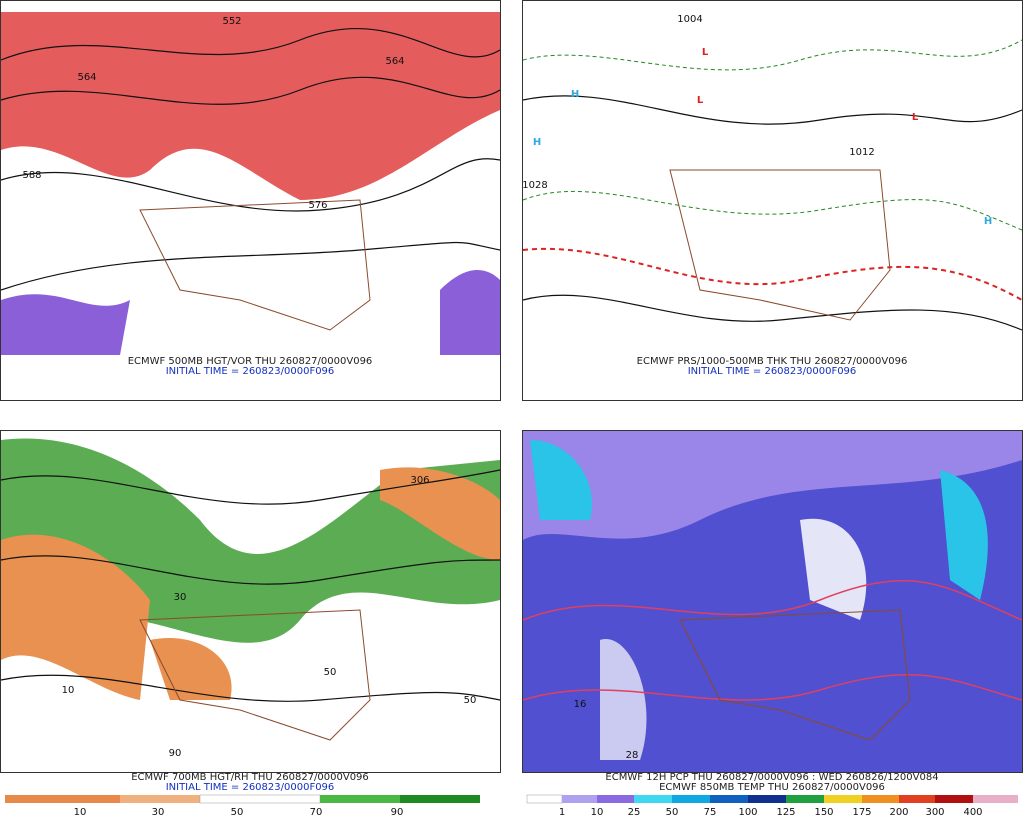  What do you see at coordinates (710, 812) in the screenshot?
I see `colorbar-label: 75` at bounding box center [710, 812].